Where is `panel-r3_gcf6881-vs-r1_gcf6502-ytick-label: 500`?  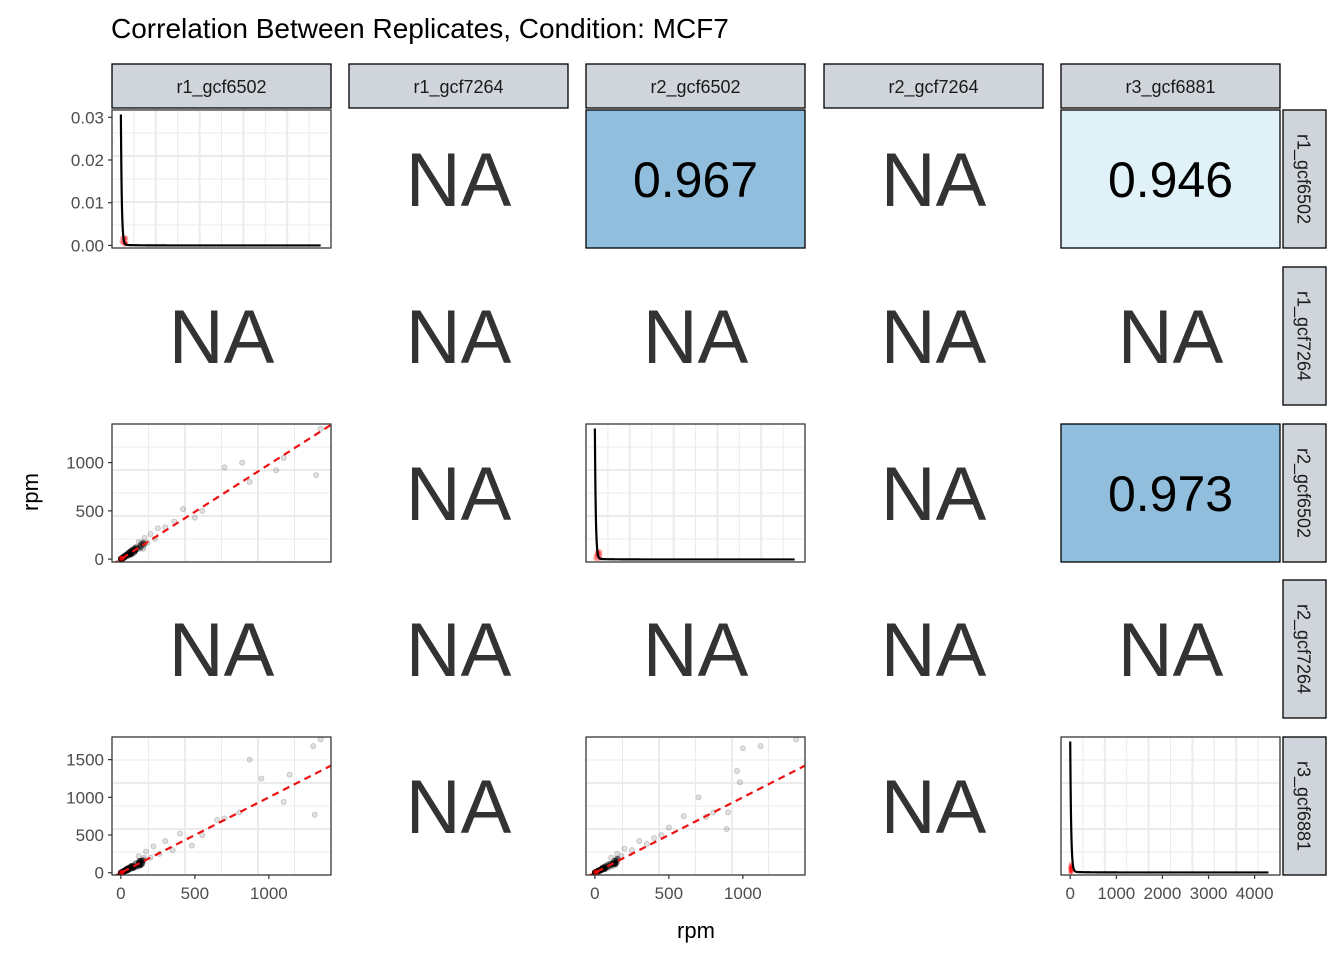
panel-r3_gcf6881-vs-r1_gcf6502-ytick-label: 500 is located at coordinates (90, 835).